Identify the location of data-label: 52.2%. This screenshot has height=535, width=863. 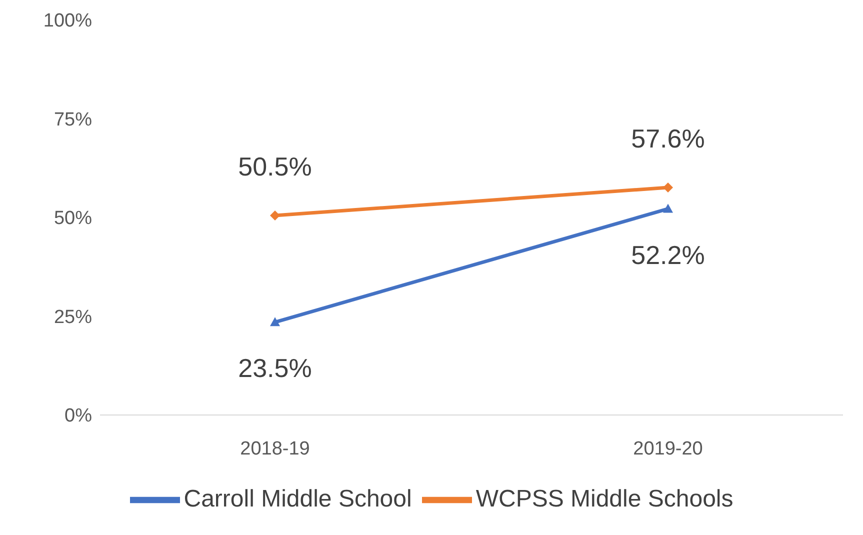
(668, 255).